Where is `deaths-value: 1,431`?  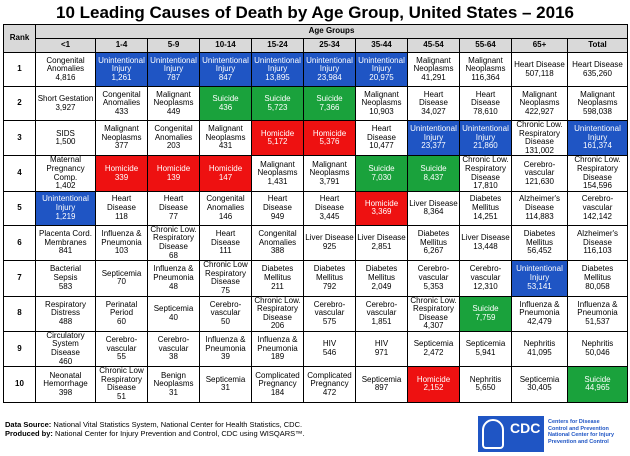 deaths-value: 1,431 is located at coordinates (277, 181).